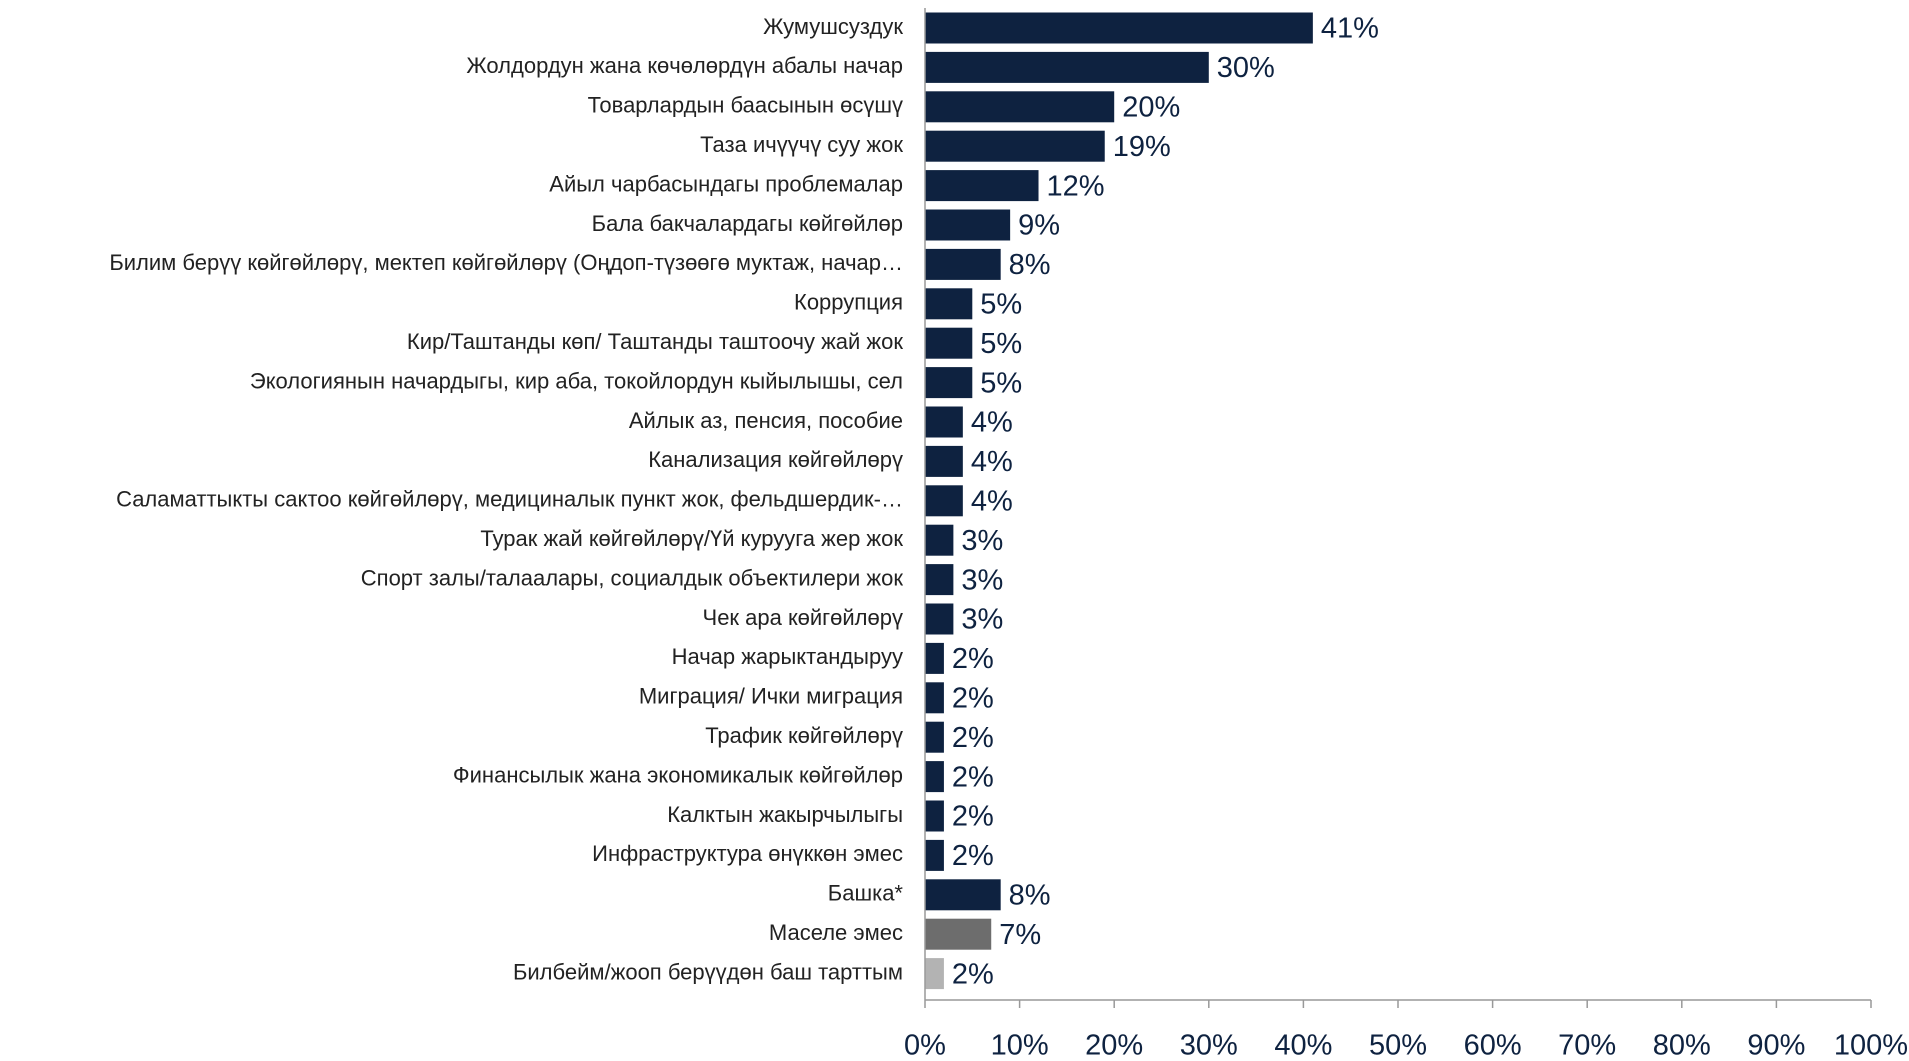 Image resolution: width=1909 pixels, height=1061 pixels. I want to click on x-tick-label: 70%, so click(1587, 1045).